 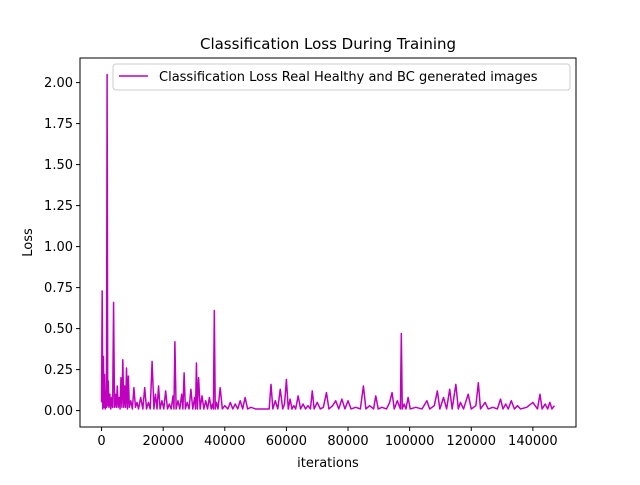 I want to click on y-axis: 0.00 0.25 0.50 0.75 1.00 1.25 1.50 1.75 2.00, so click(x=62, y=247).